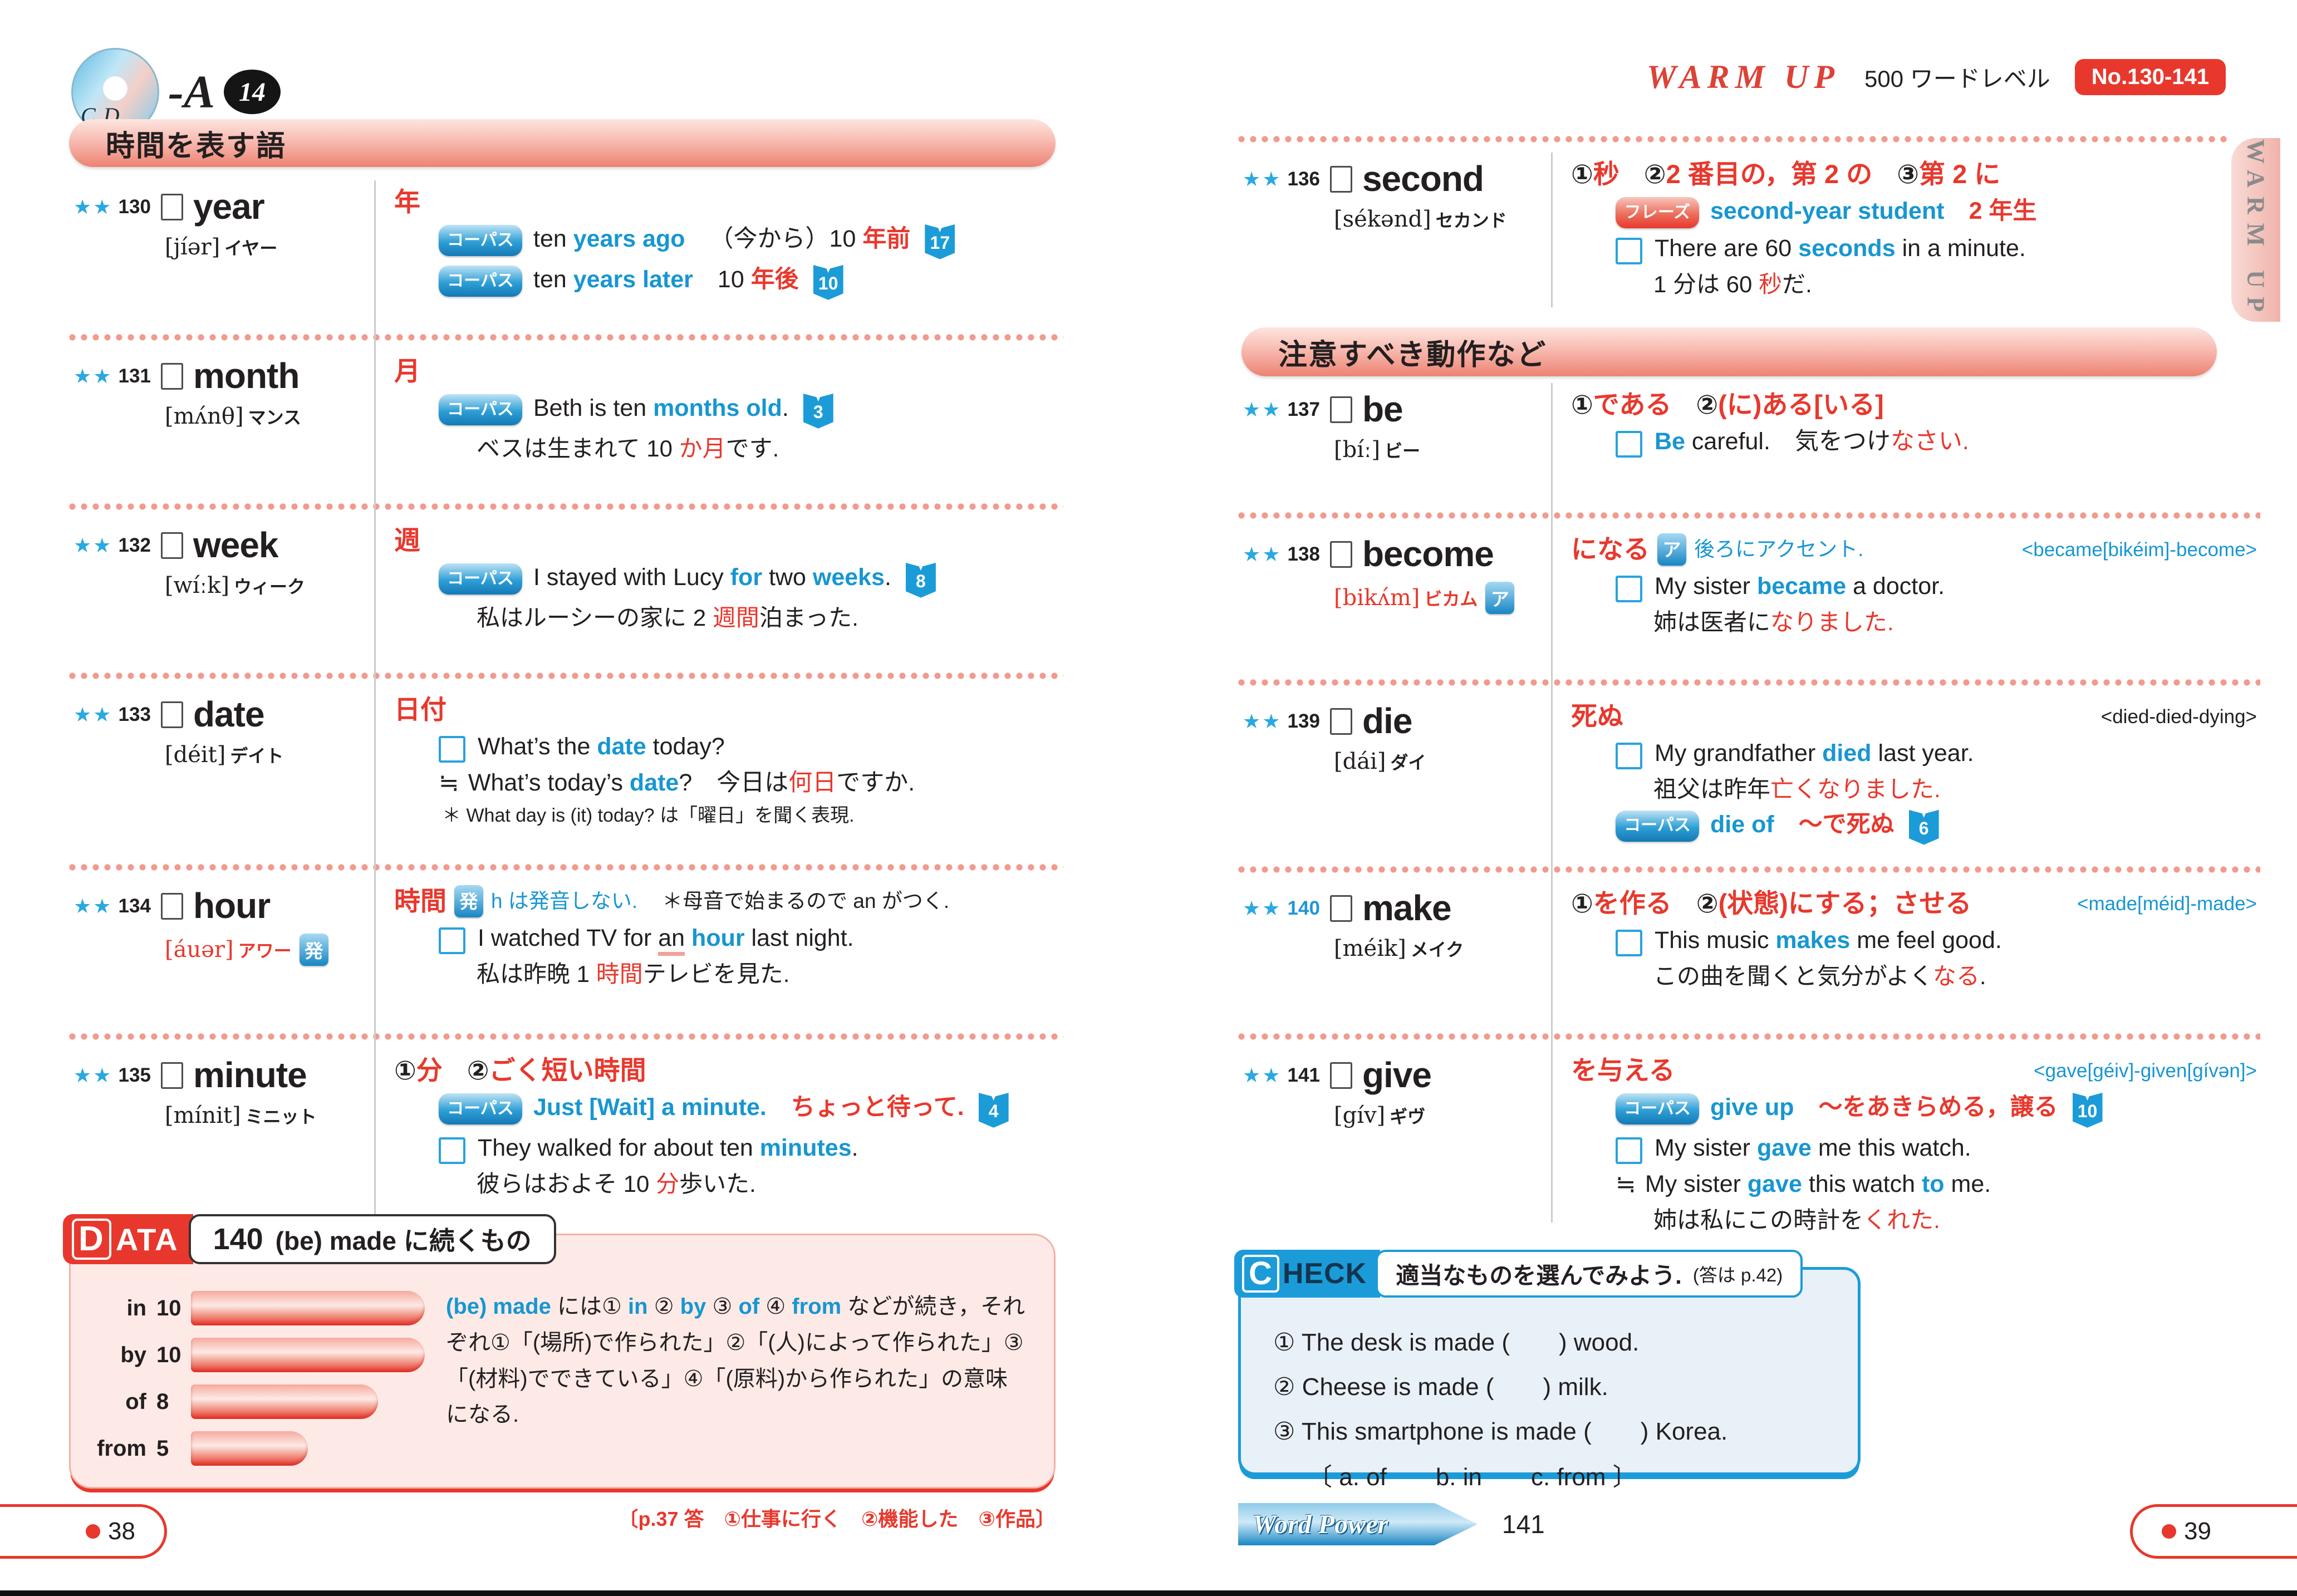  I want to click on star-rating: ★★, so click(1263, 178).